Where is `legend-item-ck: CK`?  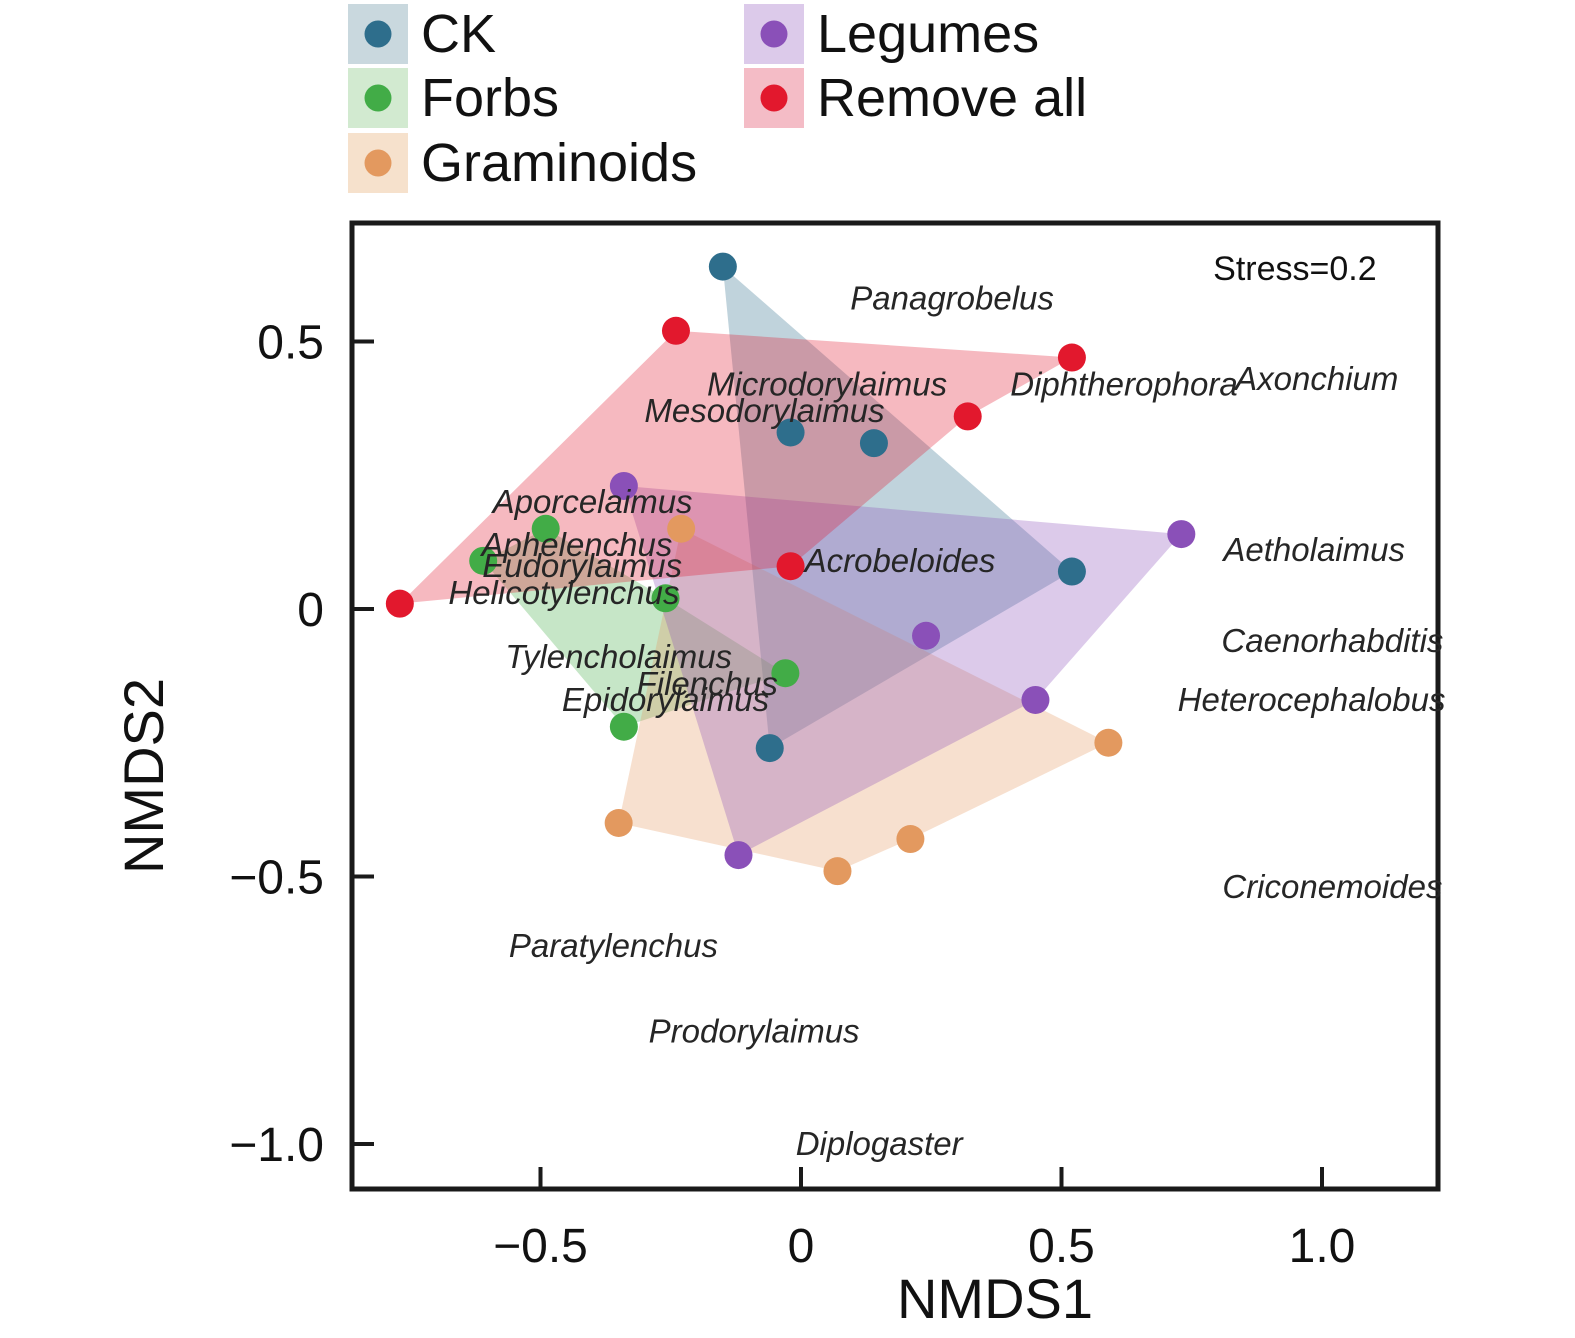
legend-item-ck: CK is located at coordinates (422, 34).